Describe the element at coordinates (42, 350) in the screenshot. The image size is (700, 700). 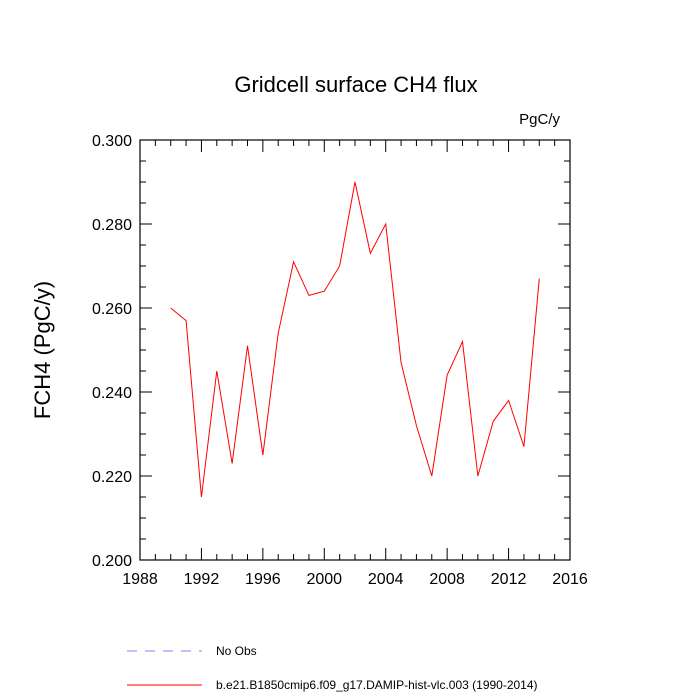
I see `y-axis-label: FCH4 (PgC/y)` at that location.